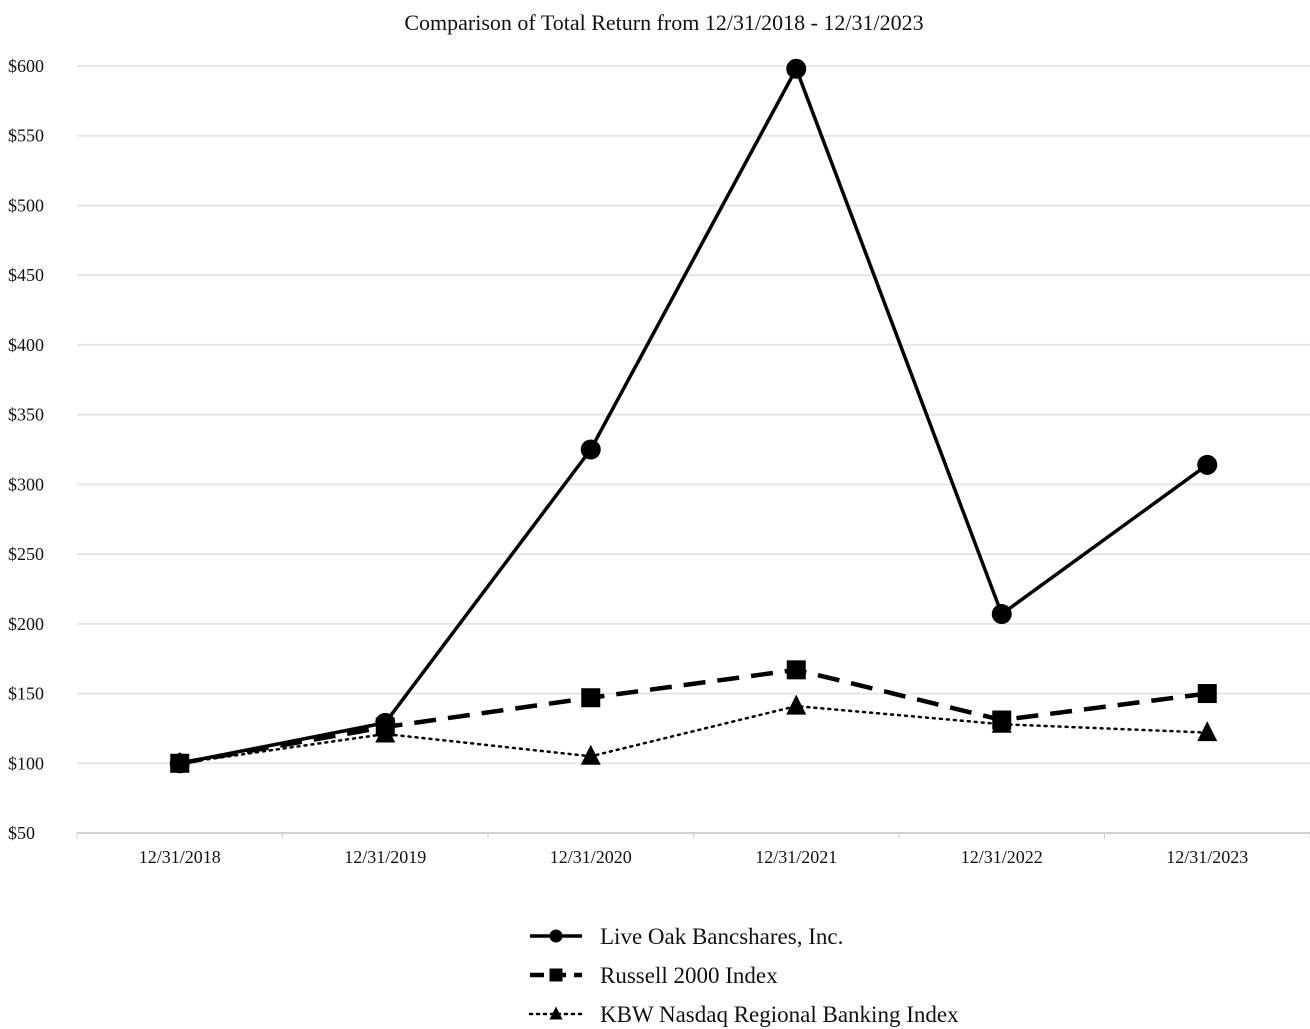 The width and height of the screenshot is (1310, 1029). I want to click on y-tick-label: $200, so click(26, 624).